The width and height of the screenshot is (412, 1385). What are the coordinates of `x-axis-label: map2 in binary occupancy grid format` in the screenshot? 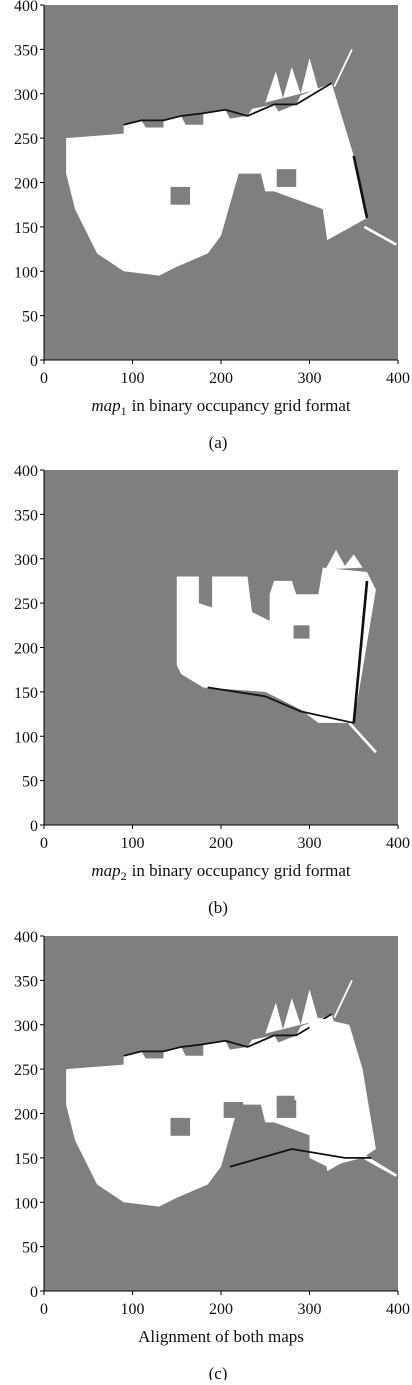 It's located at (221, 872).